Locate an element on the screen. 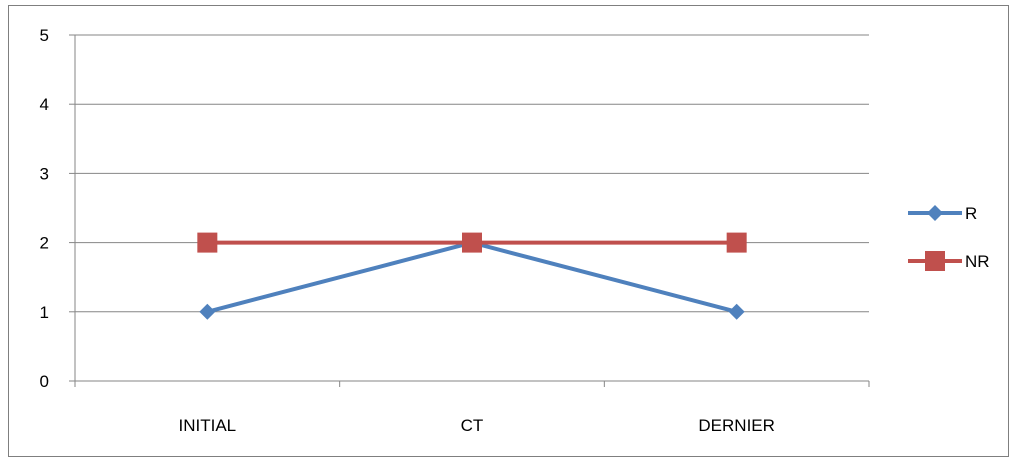 This screenshot has width=1019, height=465. x-tick-labels: INITIAL CT DERNIER is located at coordinates (477, 425).